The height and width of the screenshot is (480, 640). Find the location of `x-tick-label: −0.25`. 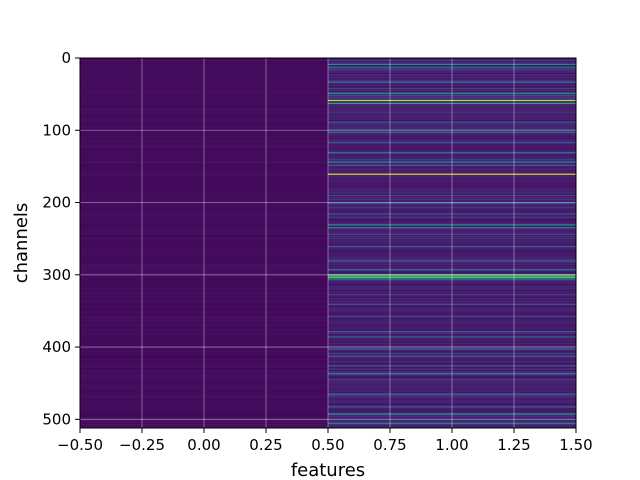

x-tick-label: −0.25 is located at coordinates (142, 445).